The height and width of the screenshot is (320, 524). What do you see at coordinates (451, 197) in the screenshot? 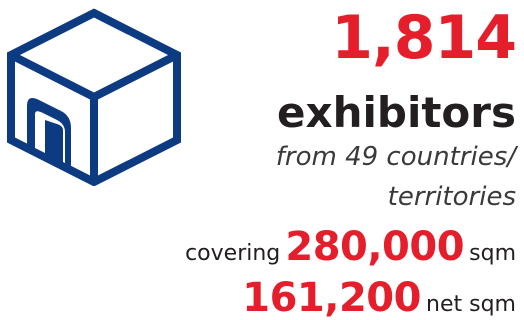
I see `origin-line-2: territories` at bounding box center [451, 197].